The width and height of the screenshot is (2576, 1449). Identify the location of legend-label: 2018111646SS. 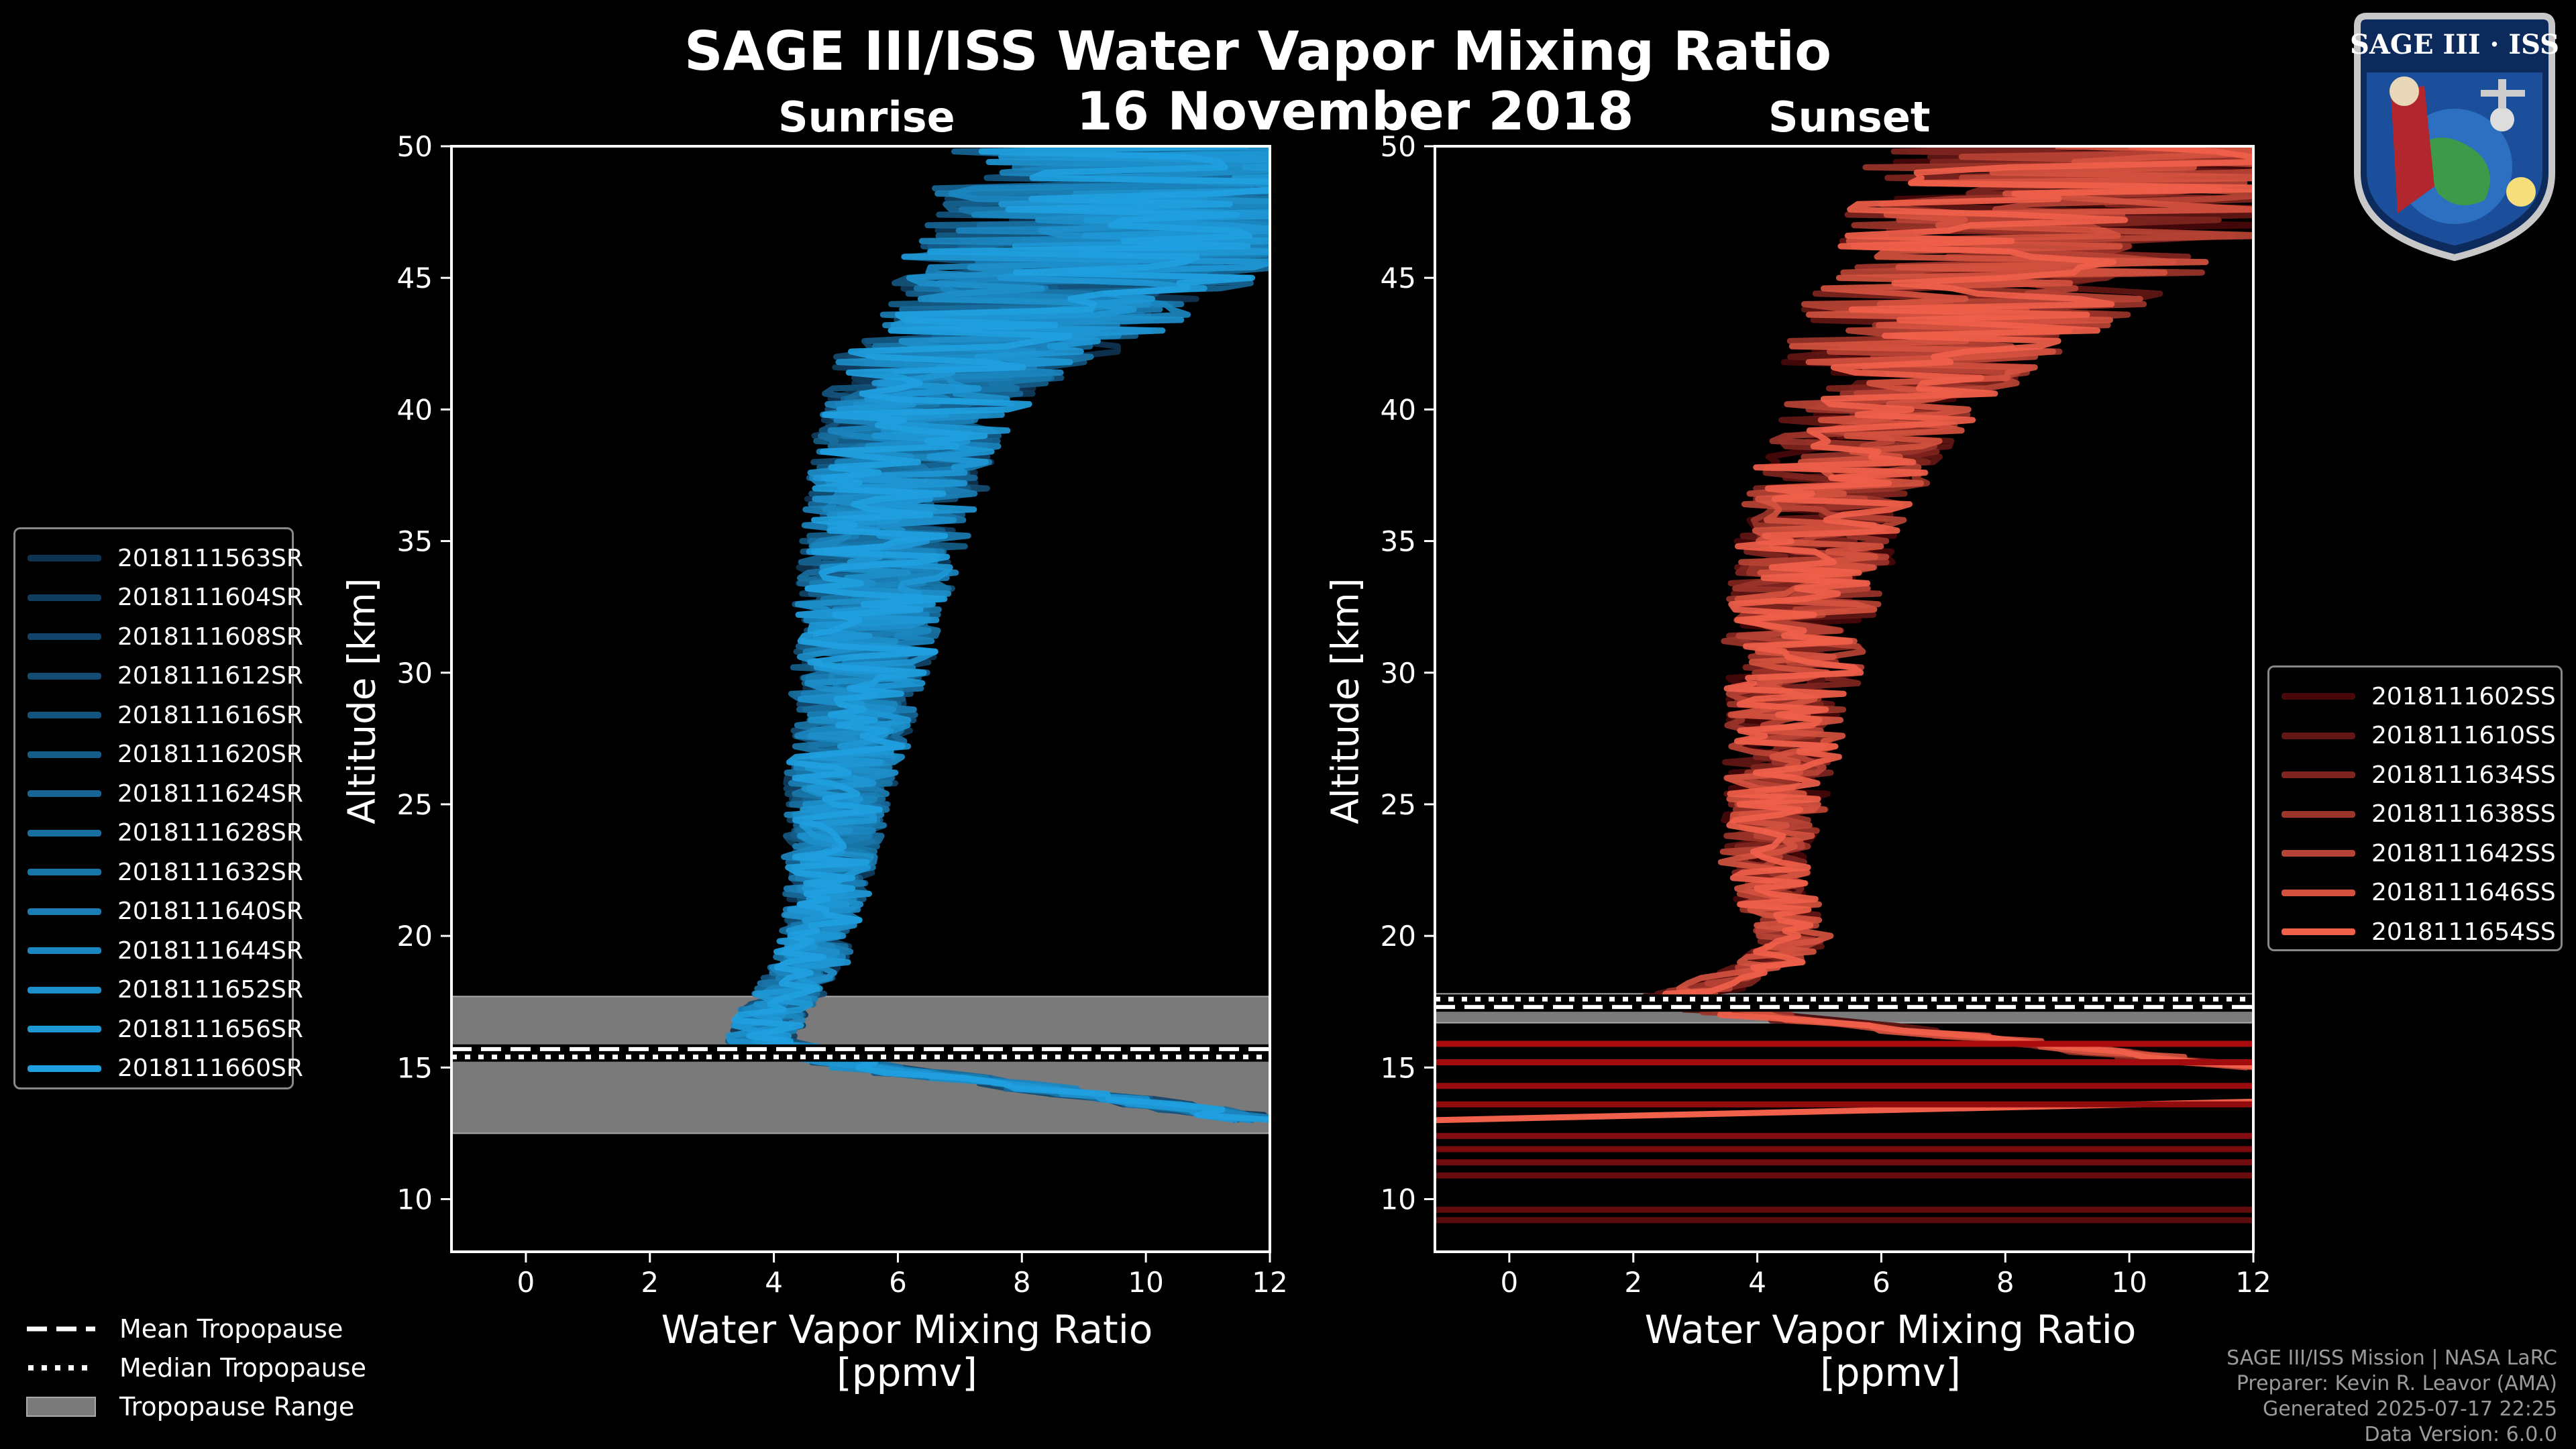
(2463, 892).